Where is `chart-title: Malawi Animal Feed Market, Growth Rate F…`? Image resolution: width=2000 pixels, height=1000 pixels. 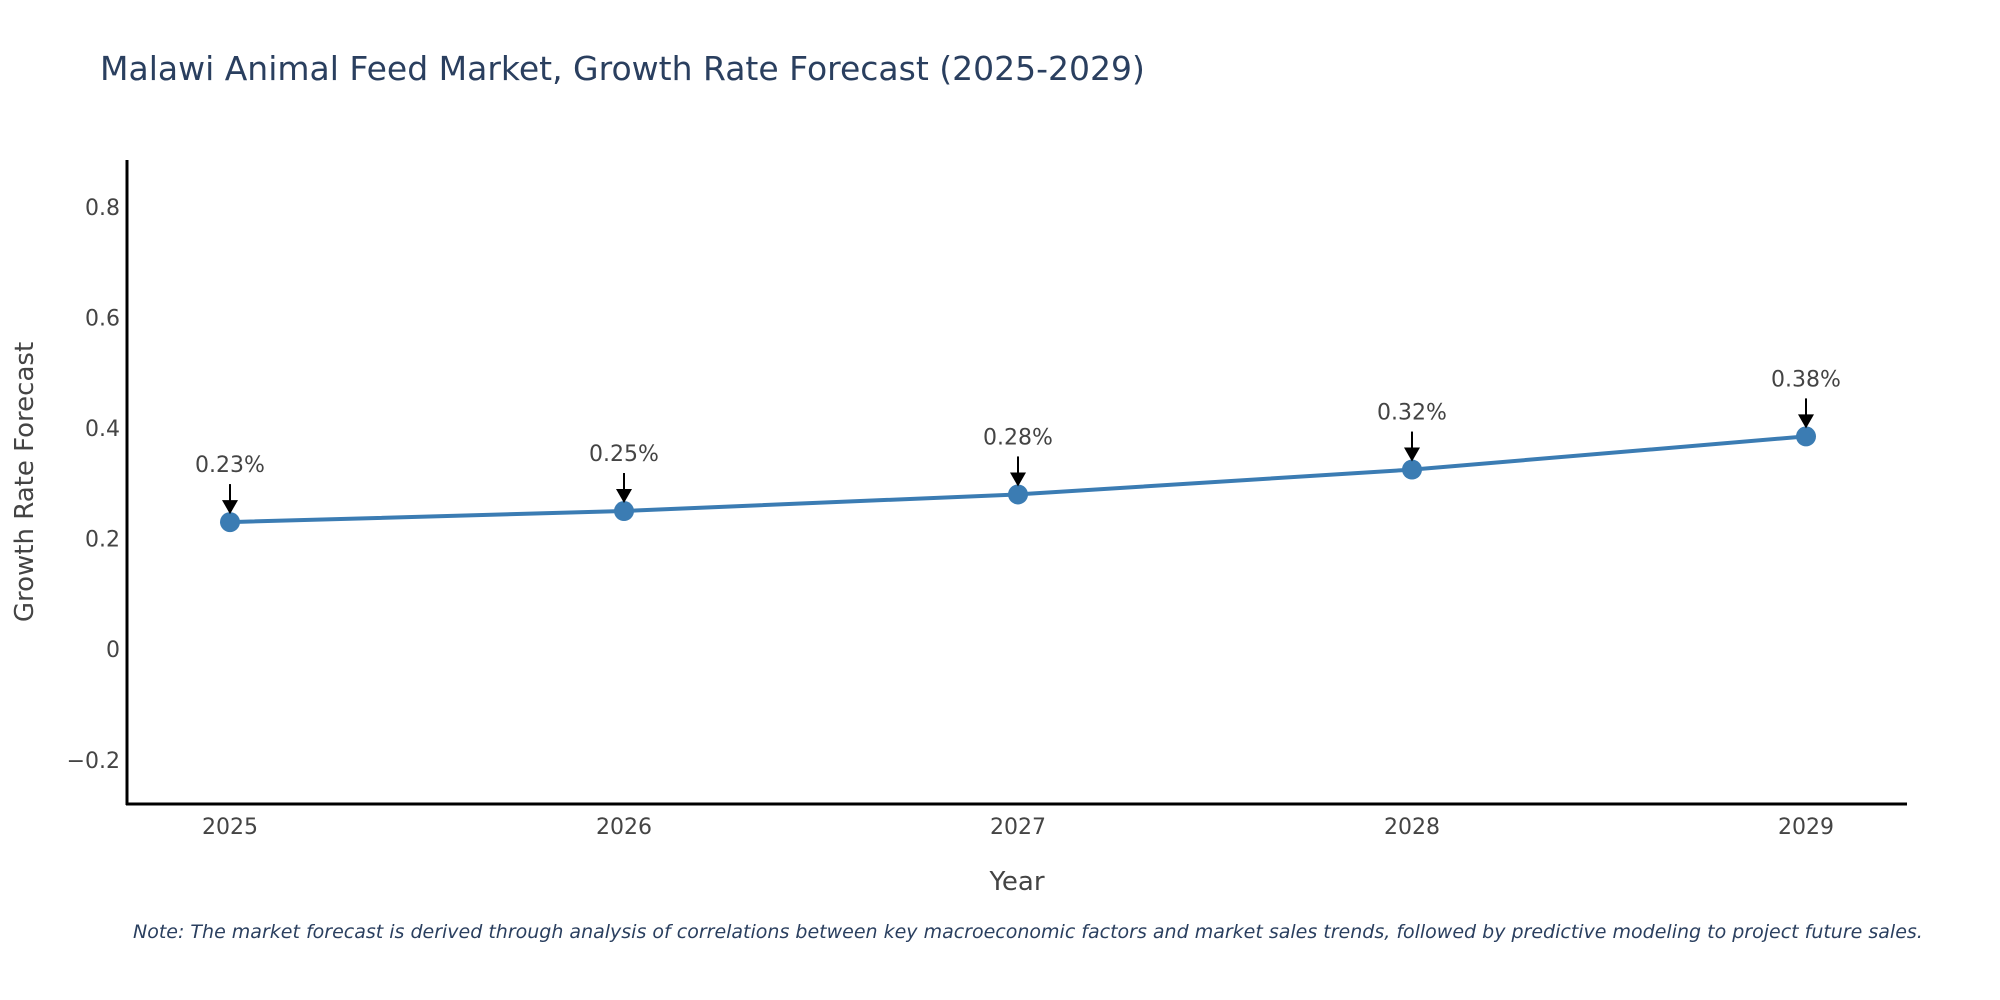
chart-title: Malawi Animal Feed Market, Growth Rate F… is located at coordinates (622, 68).